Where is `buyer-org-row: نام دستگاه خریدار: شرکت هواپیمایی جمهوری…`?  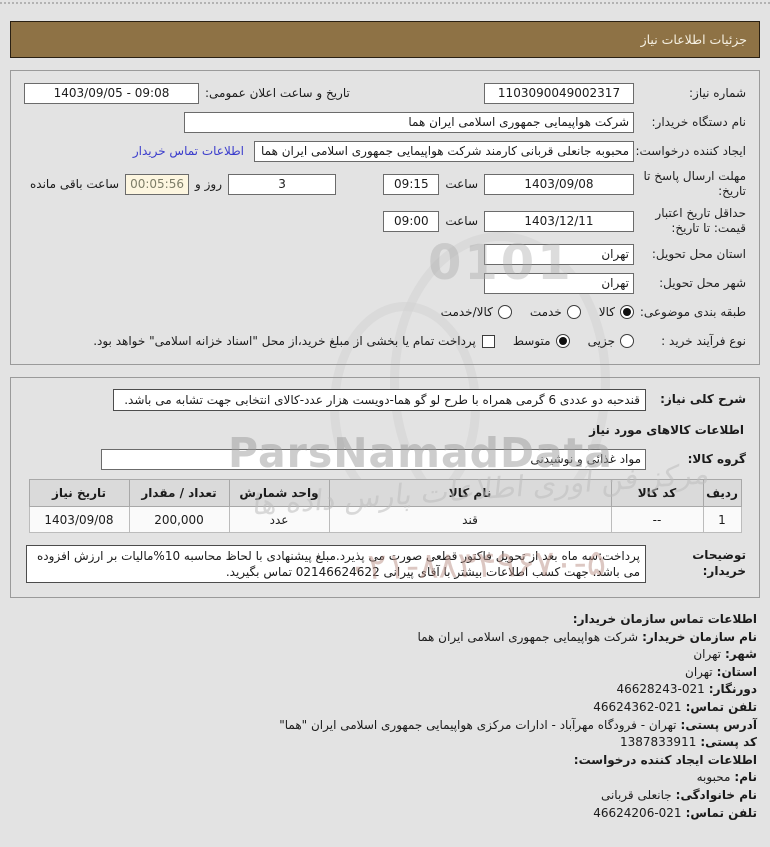 buyer-org-row: نام دستگاه خریدار: شرکت هواپیمایی جمهوری… is located at coordinates (385, 122).